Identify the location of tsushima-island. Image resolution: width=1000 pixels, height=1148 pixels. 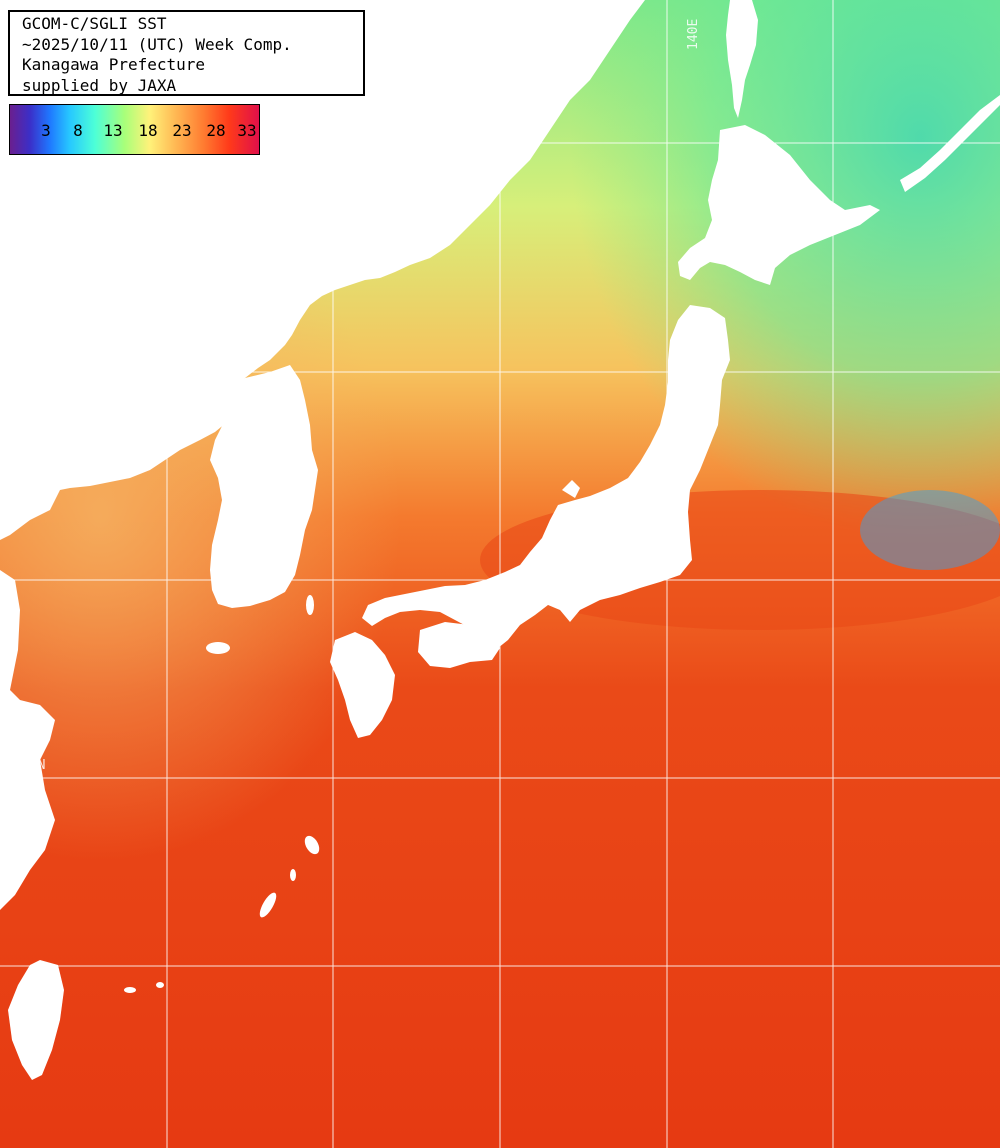
(310, 605).